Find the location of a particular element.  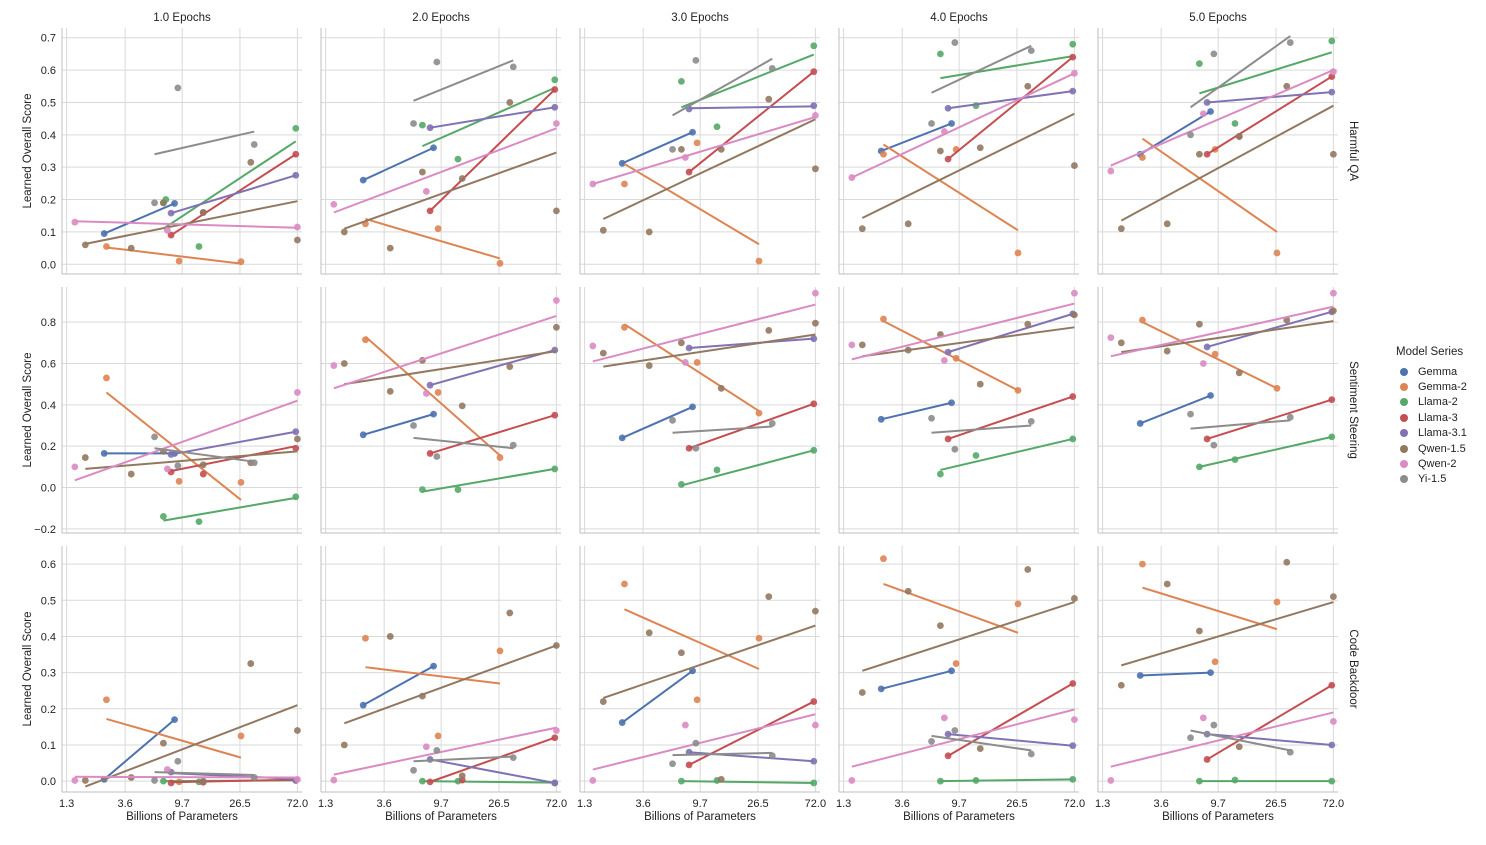

column-title: 1.0 Epochs is located at coordinates (182, 18).